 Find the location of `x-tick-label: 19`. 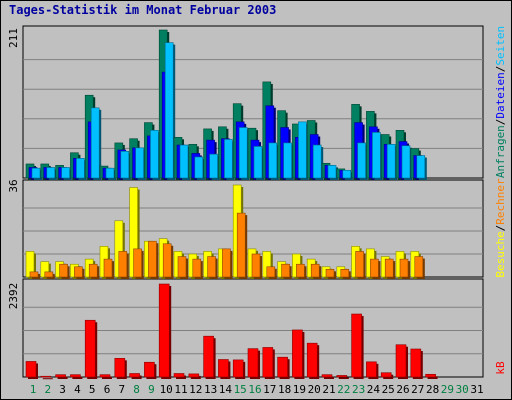

x-tick-label: 19 is located at coordinates (299, 389).